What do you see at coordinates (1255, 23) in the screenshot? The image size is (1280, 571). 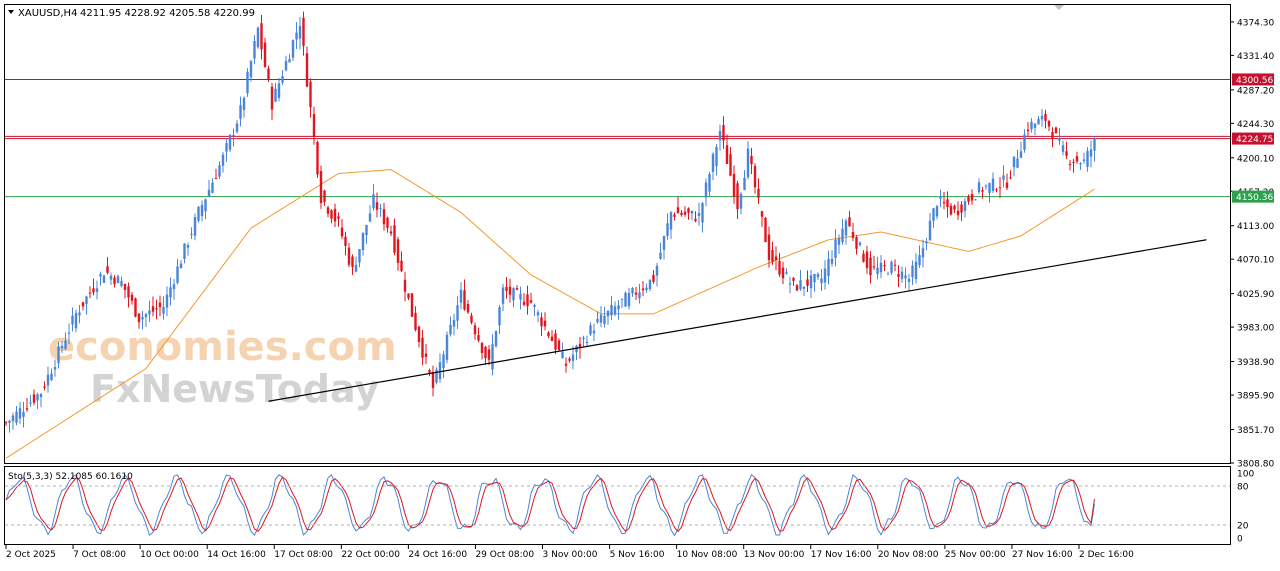 I see `y-tick-label: 4374.30` at bounding box center [1255, 23].